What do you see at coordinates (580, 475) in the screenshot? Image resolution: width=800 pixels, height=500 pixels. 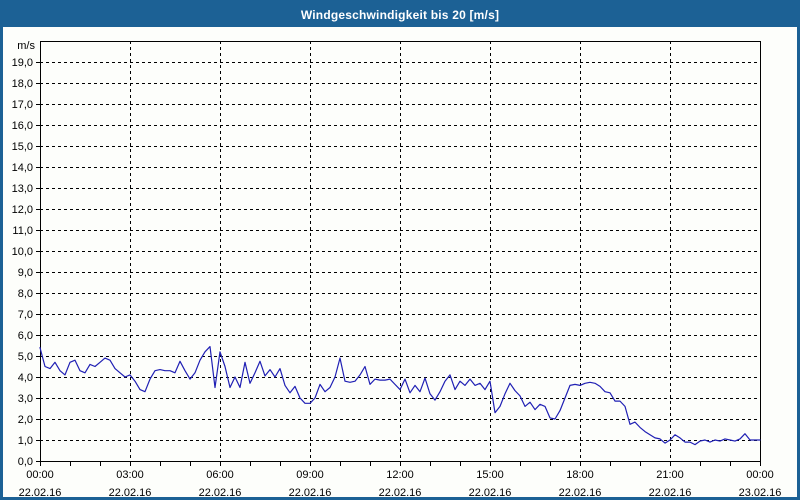 I see `x-tick-time-label: 18:00` at bounding box center [580, 475].